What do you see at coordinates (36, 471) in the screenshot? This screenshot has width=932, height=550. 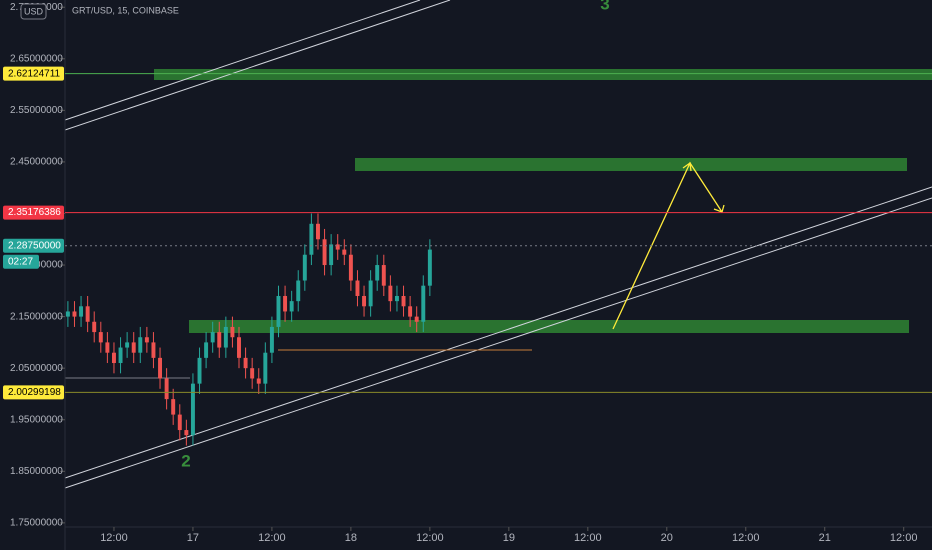 I see `y-tick-label: 1.85000000` at bounding box center [36, 471].